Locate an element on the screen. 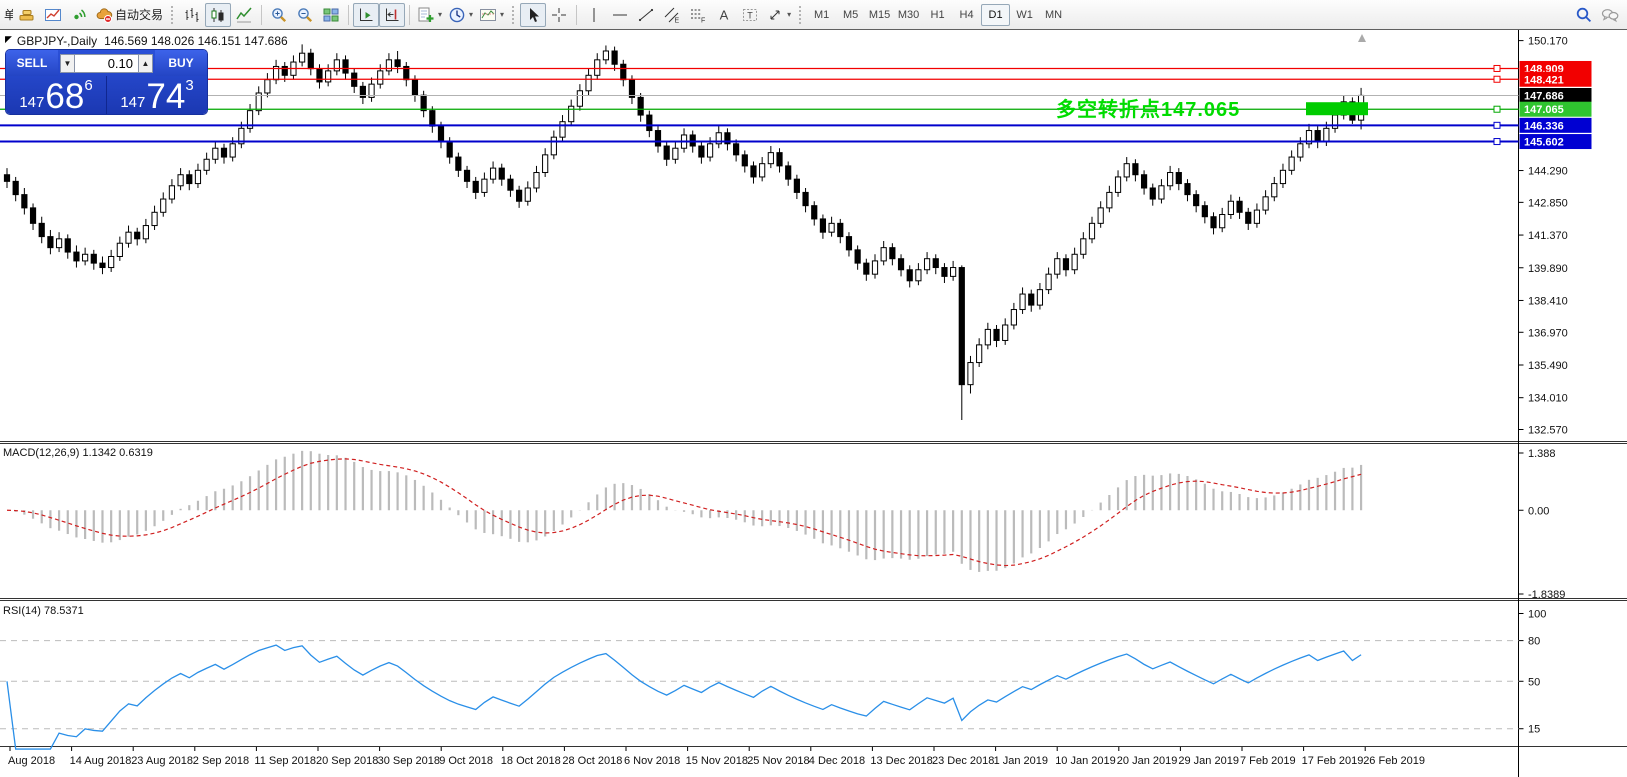 The height and width of the screenshot is (777, 1627). text-label-button: T is located at coordinates (750, 15).